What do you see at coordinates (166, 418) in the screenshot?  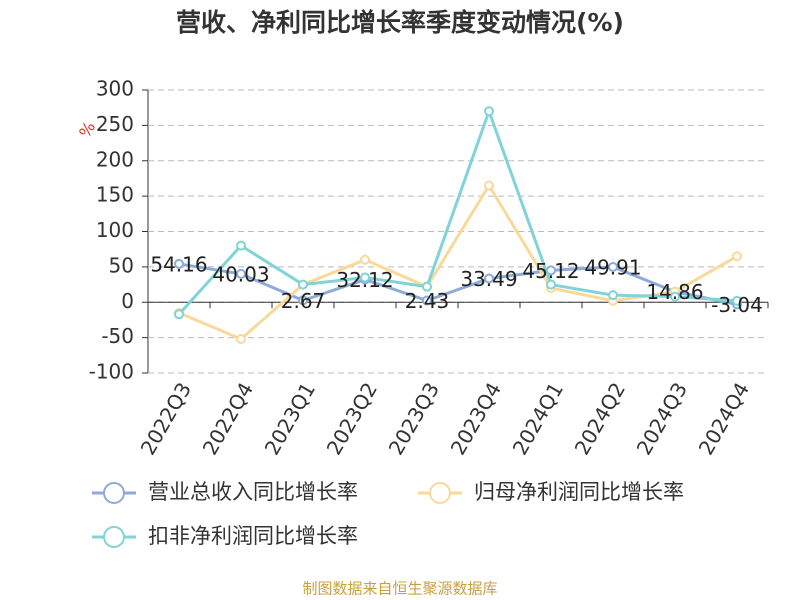 I see `x-tick-label: 2022Q3` at bounding box center [166, 418].